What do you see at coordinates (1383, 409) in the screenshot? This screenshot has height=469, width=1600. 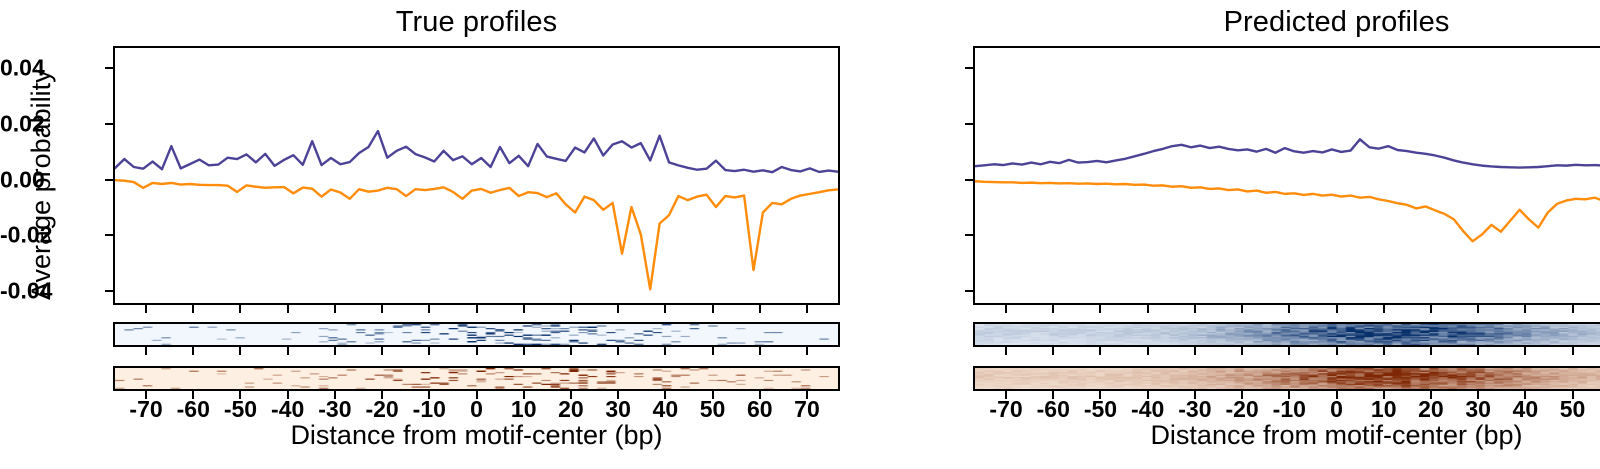 I see `x-tick-label: 10` at bounding box center [1383, 409].